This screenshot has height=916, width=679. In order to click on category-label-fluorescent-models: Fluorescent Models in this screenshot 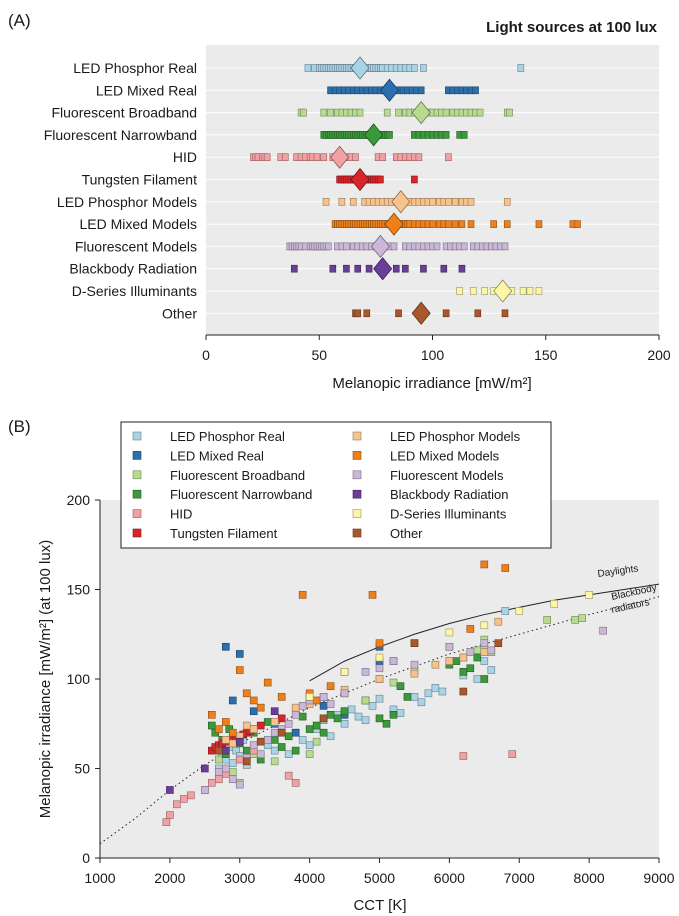, I will do `click(136, 246)`.